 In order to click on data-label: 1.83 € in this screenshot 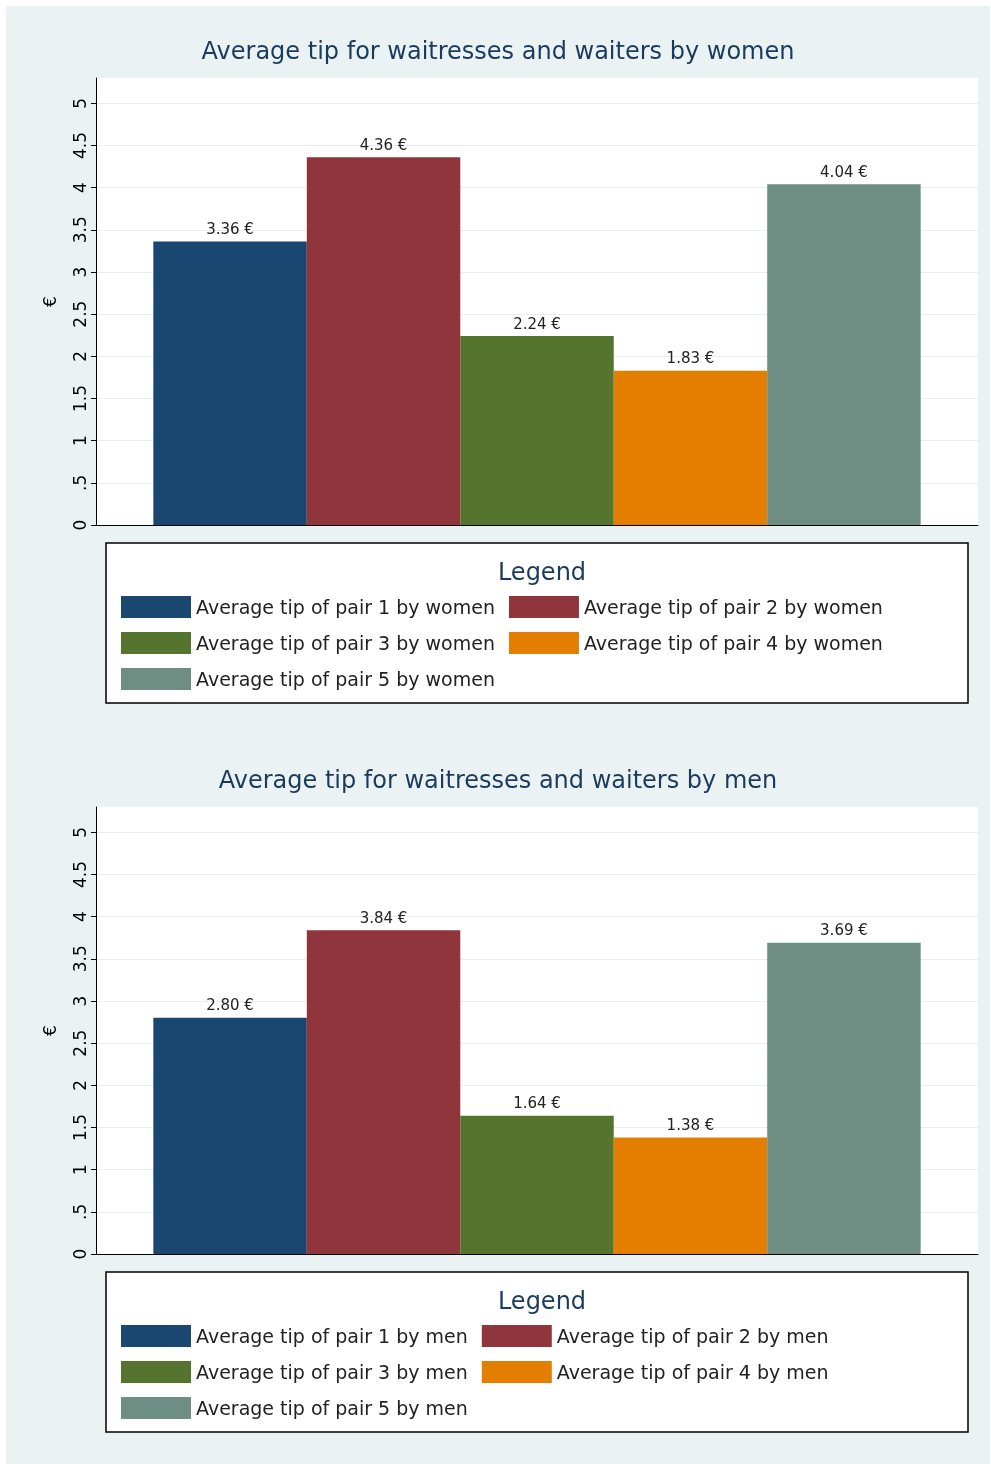, I will do `click(690, 358)`.